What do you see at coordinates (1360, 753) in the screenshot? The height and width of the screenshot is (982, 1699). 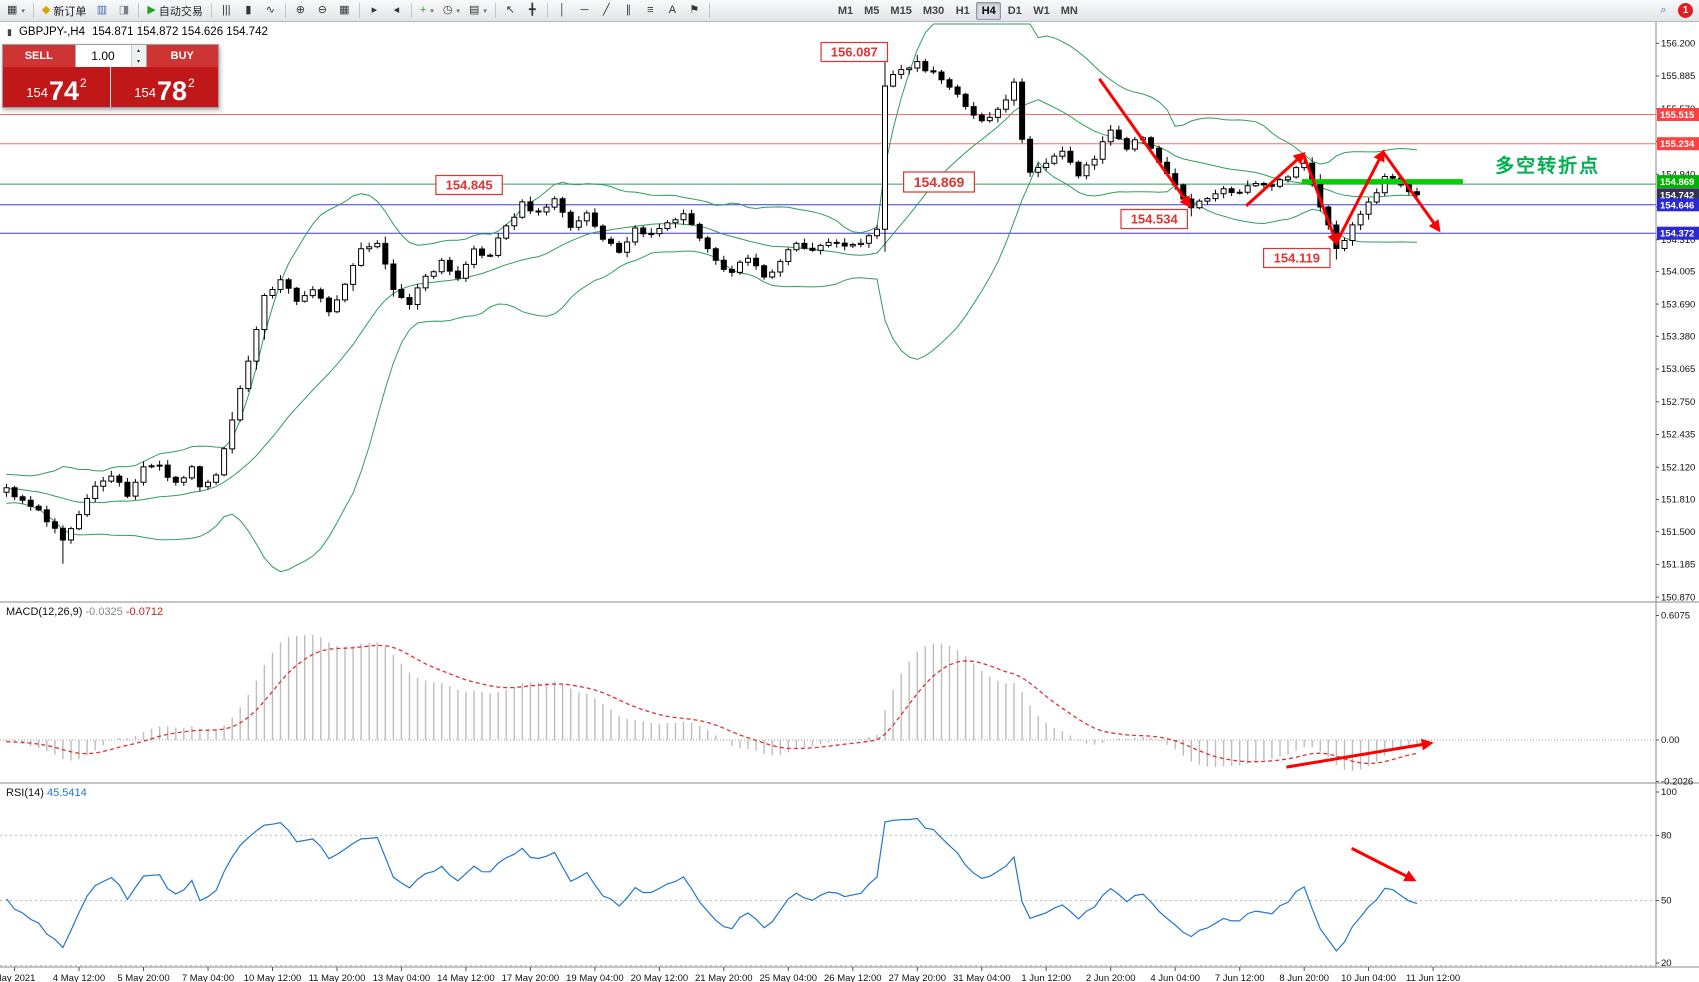 I see `macd-arrow` at bounding box center [1360, 753].